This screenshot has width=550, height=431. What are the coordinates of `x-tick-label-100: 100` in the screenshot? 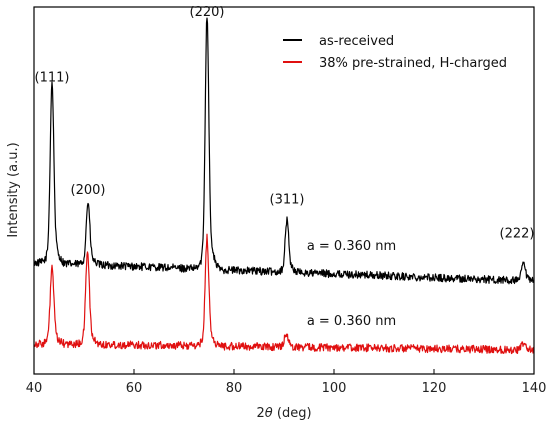 It's located at (334, 388).